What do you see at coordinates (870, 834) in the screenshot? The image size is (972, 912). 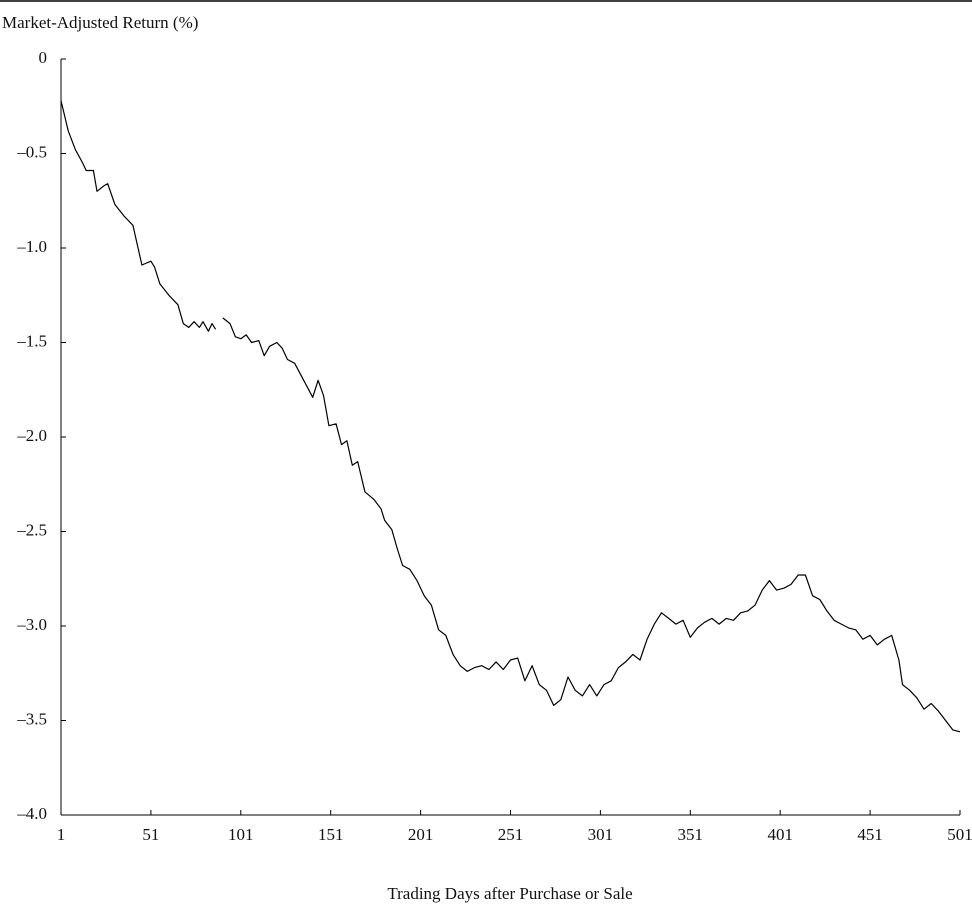 I see `x-tick-label: 451` at bounding box center [870, 834].